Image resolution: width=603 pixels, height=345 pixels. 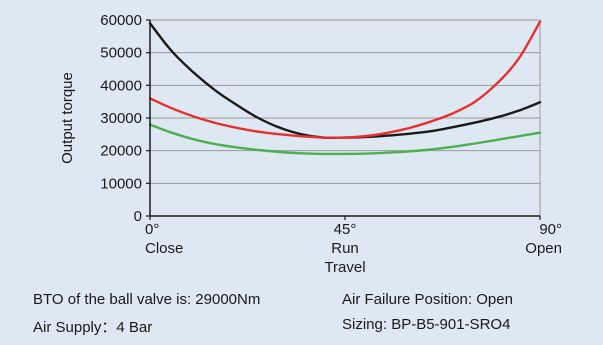 I want to click on bto-text: BTO of the ball valve is: 29000Nm, so click(x=147, y=299).